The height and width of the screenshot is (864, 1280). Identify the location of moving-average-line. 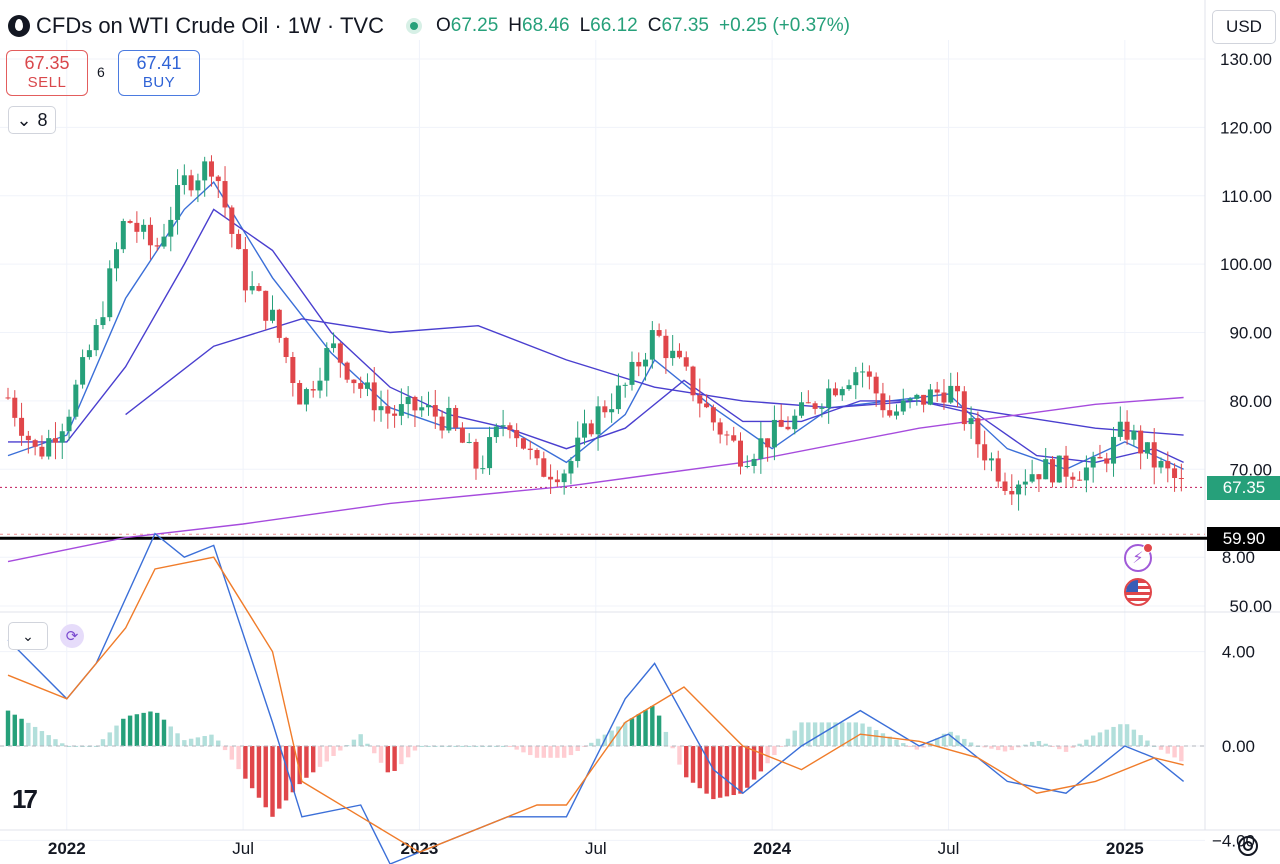
(654, 377).